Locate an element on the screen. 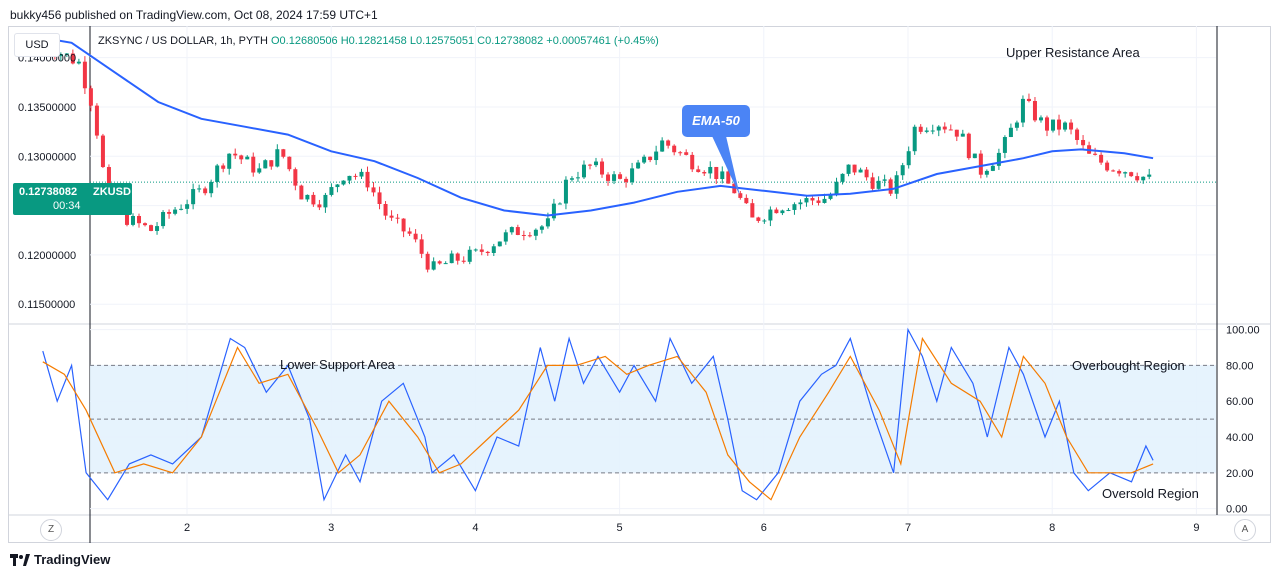 The height and width of the screenshot is (578, 1281). x-tick-label: 7 is located at coordinates (908, 528).